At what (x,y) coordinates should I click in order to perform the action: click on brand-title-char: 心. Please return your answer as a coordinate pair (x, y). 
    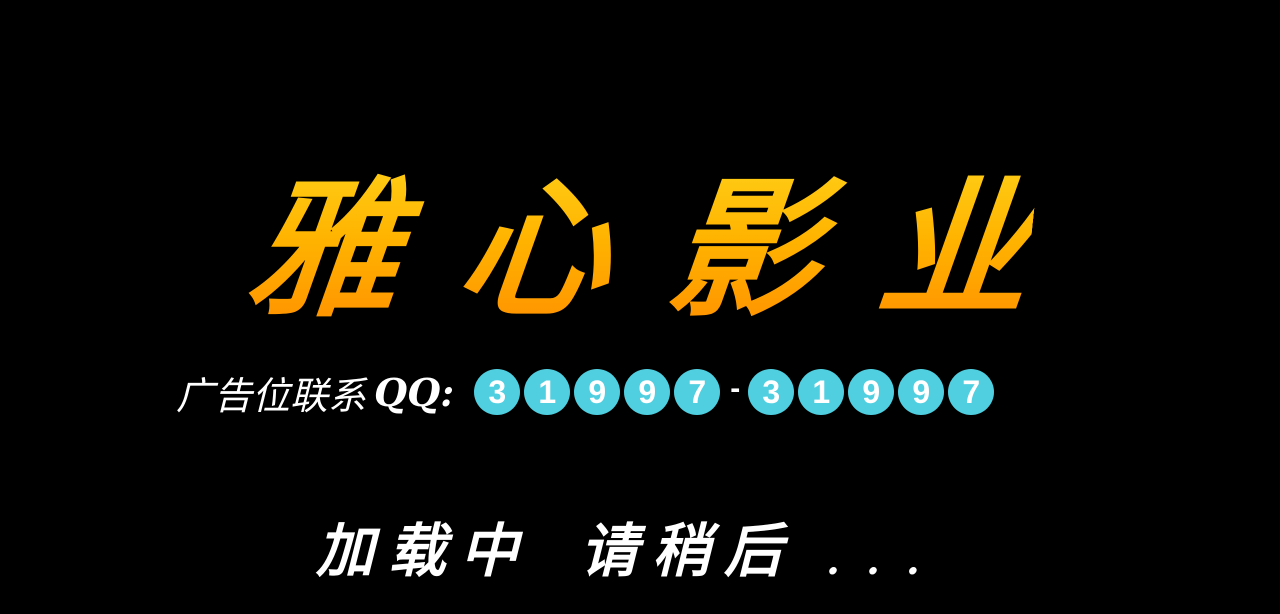
    Looking at the image, I should click on (535, 250).